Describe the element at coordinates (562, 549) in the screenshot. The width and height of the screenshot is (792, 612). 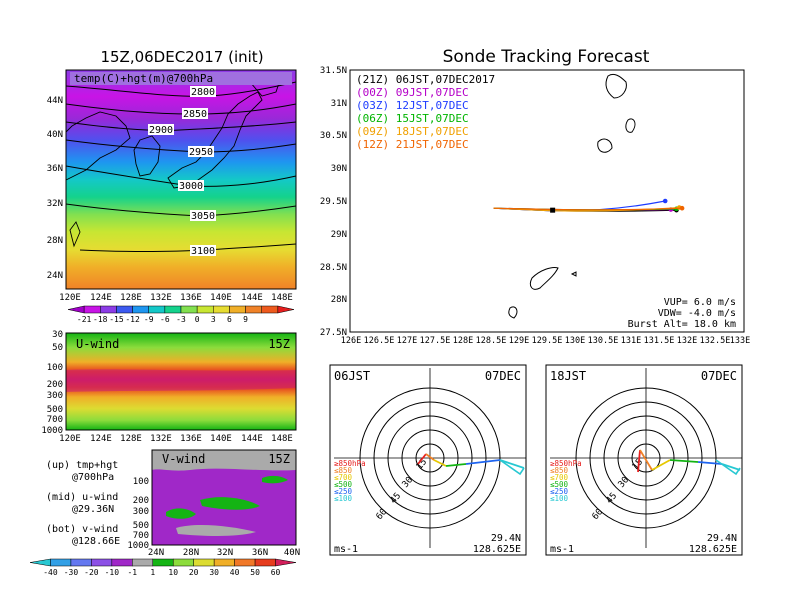
I see `polar-right-unit: ms-1` at that location.